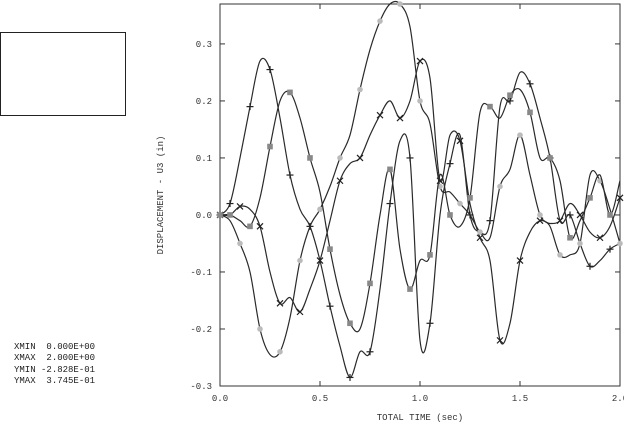  What do you see at coordinates (420, 418) in the screenshot?
I see `x-axis-label: TOTAL TIME (sec)` at bounding box center [420, 418].